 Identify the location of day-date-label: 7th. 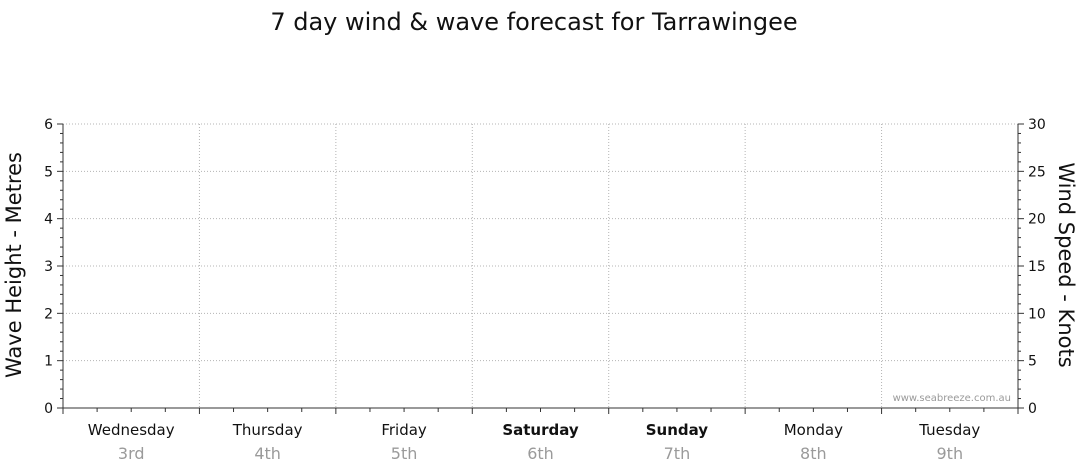
(677, 453).